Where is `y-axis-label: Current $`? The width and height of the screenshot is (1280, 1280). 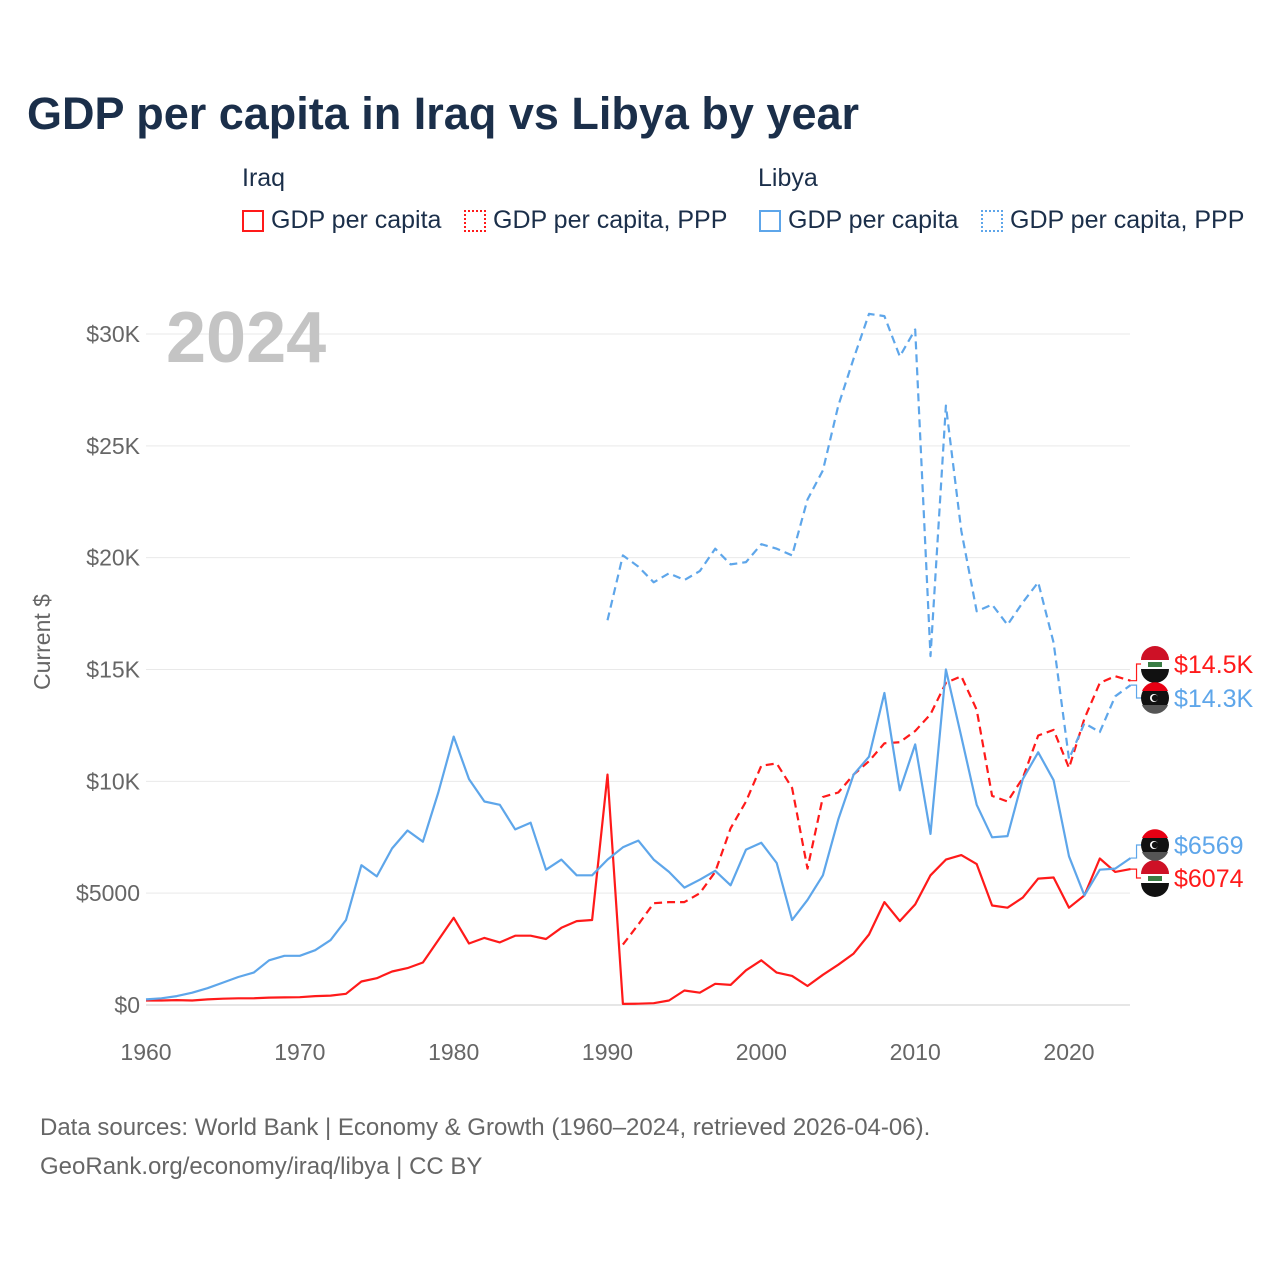 y-axis-label: Current $ is located at coordinates (42, 642).